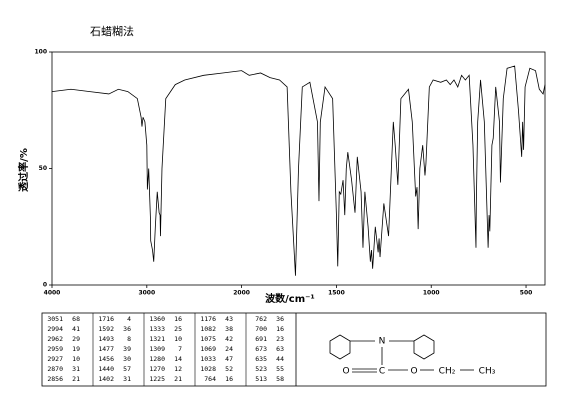 This screenshot has height=411, width=570. What do you see at coordinates (106, 339) in the screenshot?
I see `peak-wavenumber: 1493` at bounding box center [106, 339].